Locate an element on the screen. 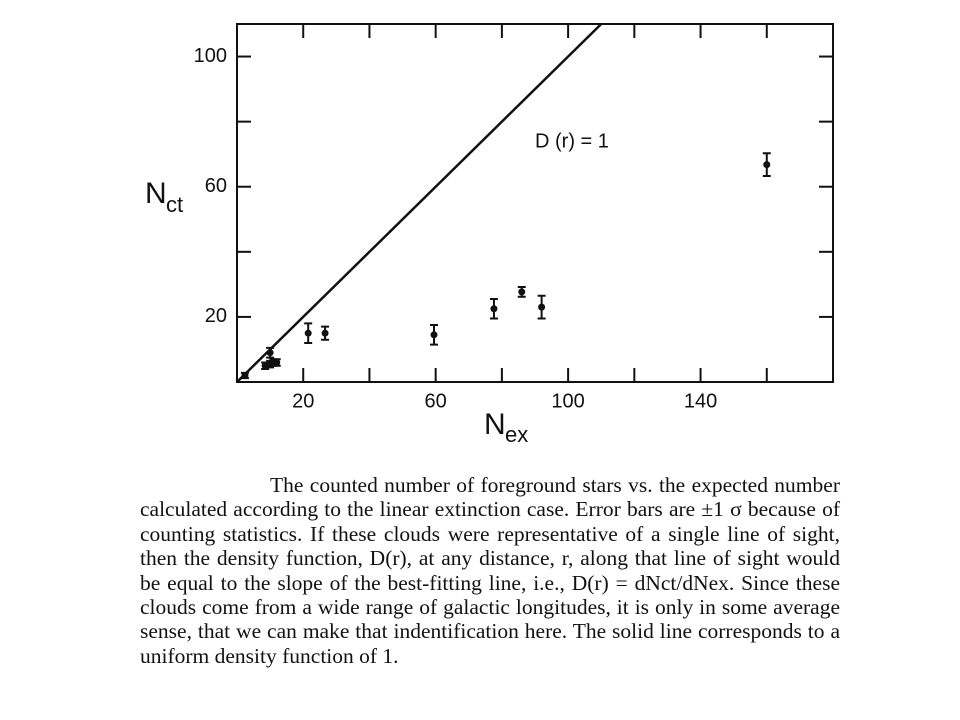 This screenshot has width=960, height=720. y-tick-label: 60 is located at coordinates (216, 186).